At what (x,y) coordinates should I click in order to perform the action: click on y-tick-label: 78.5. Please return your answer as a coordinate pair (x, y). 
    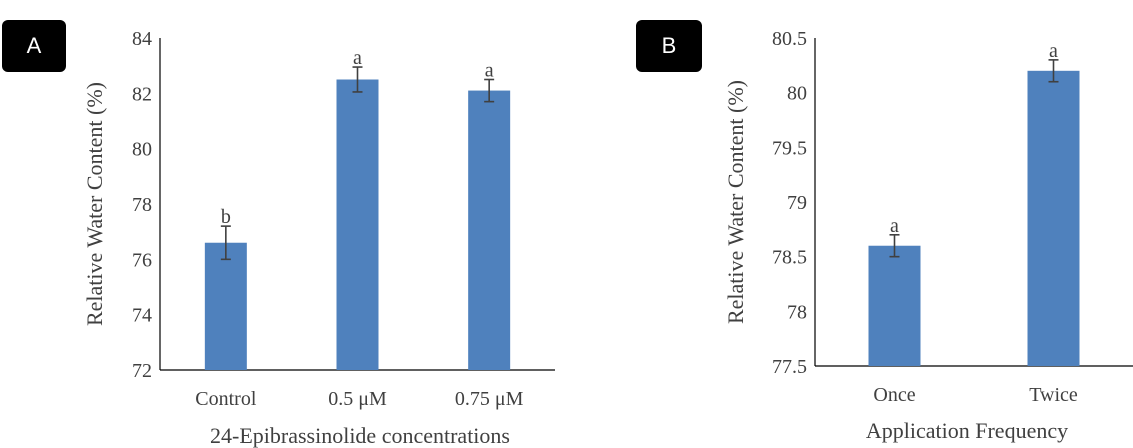
    Looking at the image, I should click on (789, 258).